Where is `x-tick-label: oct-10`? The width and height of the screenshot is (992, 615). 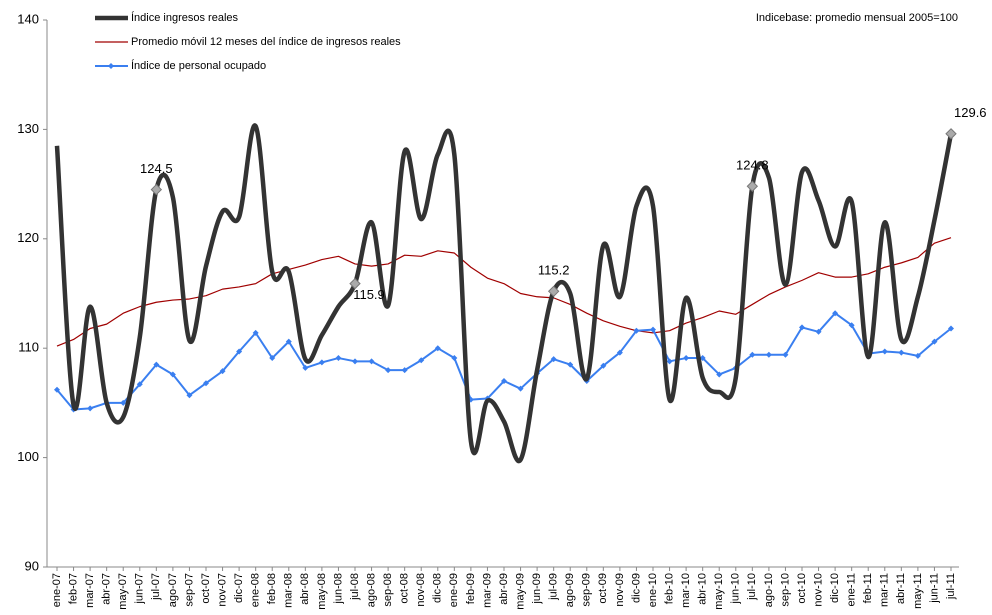
x-tick-label: oct-10 is located at coordinates (802, 588).